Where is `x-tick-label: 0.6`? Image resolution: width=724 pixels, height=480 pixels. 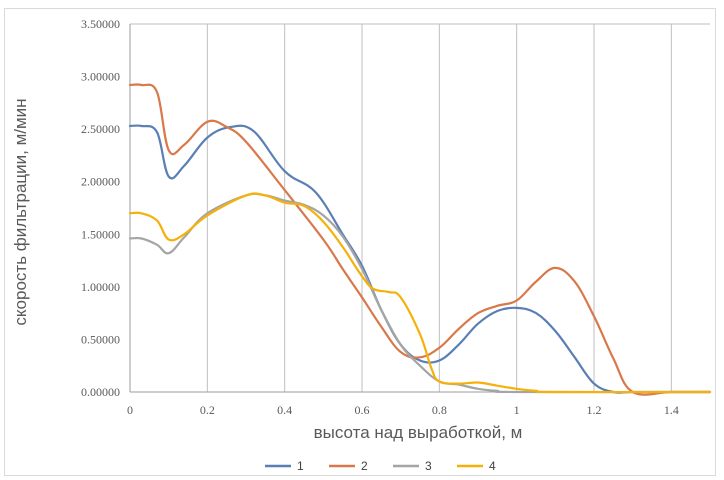
x-tick-label: 0.6 is located at coordinates (362, 410).